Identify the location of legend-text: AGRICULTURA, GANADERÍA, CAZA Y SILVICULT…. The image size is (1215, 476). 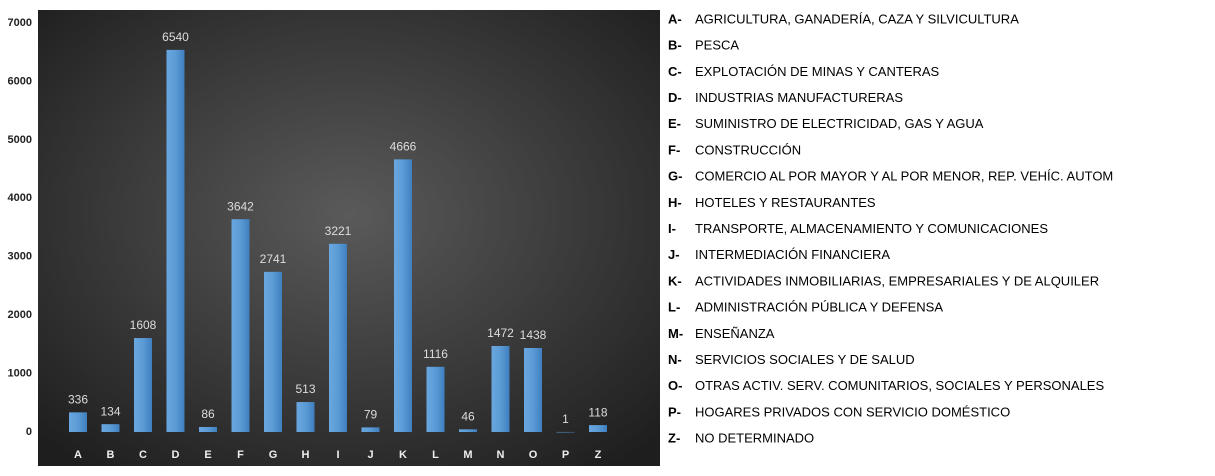
(857, 18).